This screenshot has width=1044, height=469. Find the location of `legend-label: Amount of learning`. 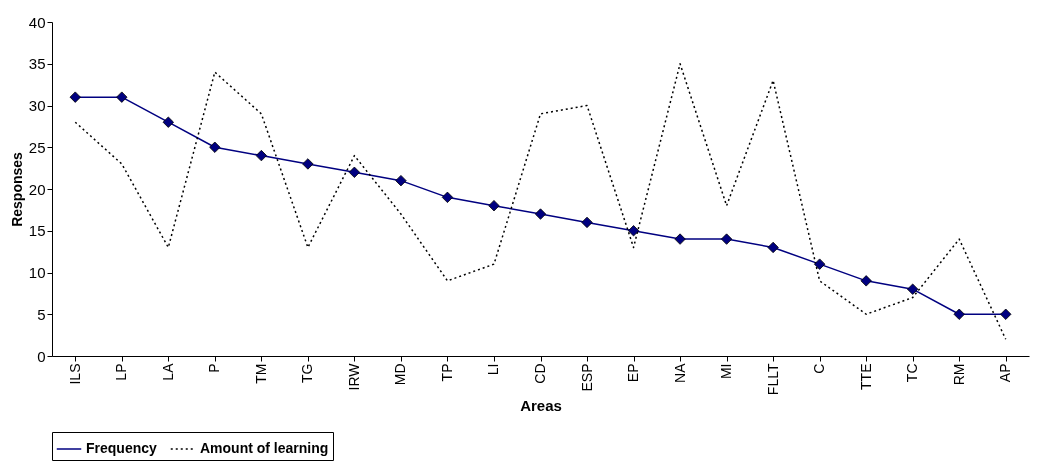

legend-label: Amount of learning is located at coordinates (264, 448).